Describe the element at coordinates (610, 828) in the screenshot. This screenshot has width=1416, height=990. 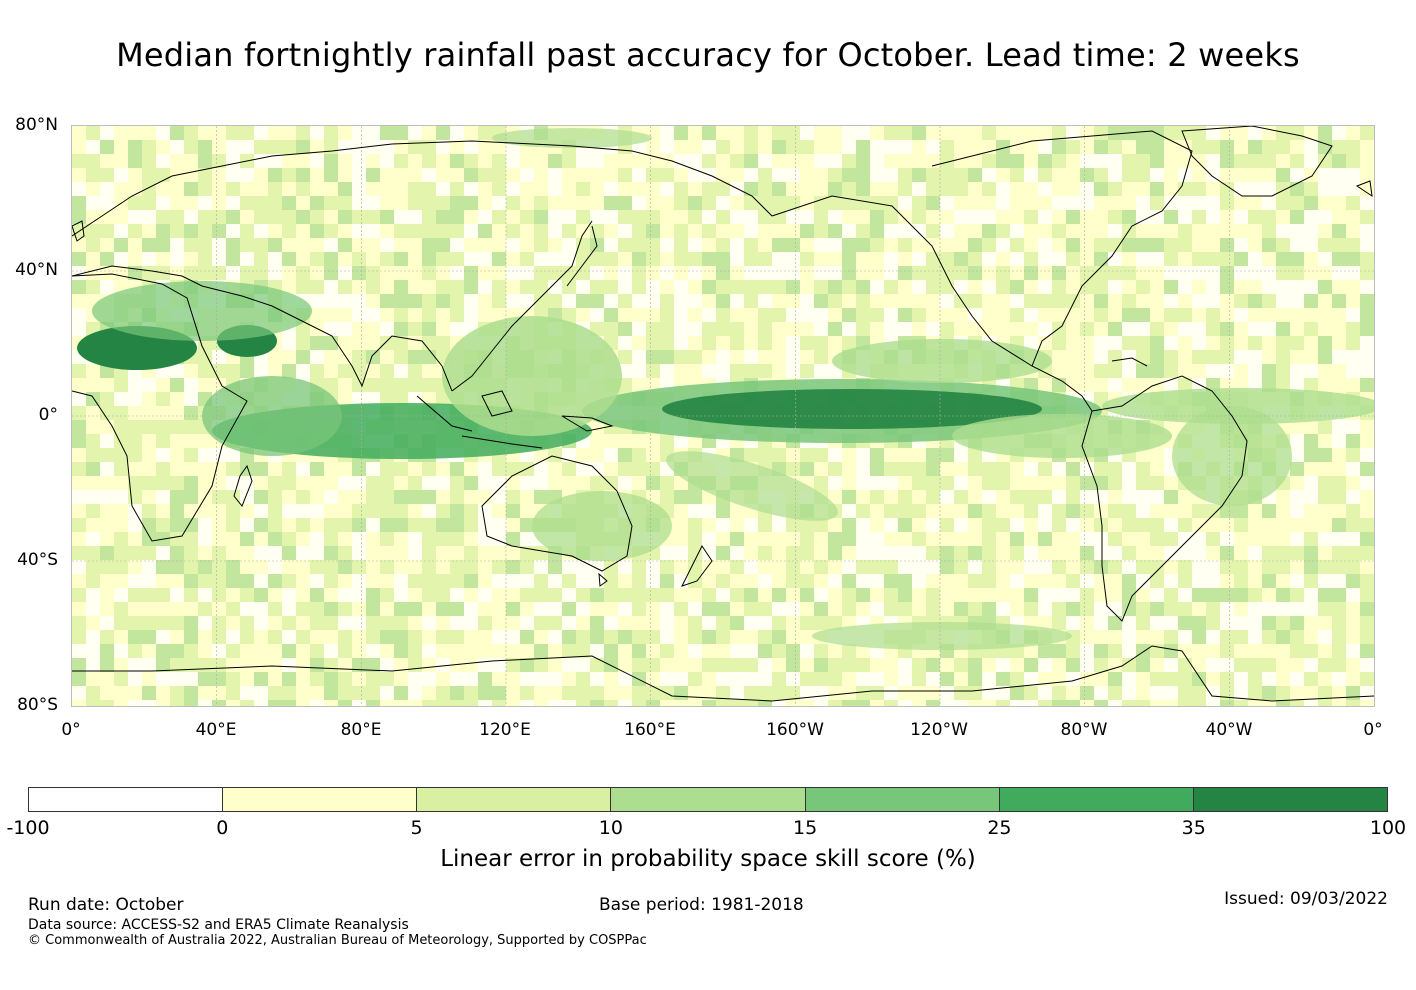
I see `colorbar-tick-label: 10` at that location.